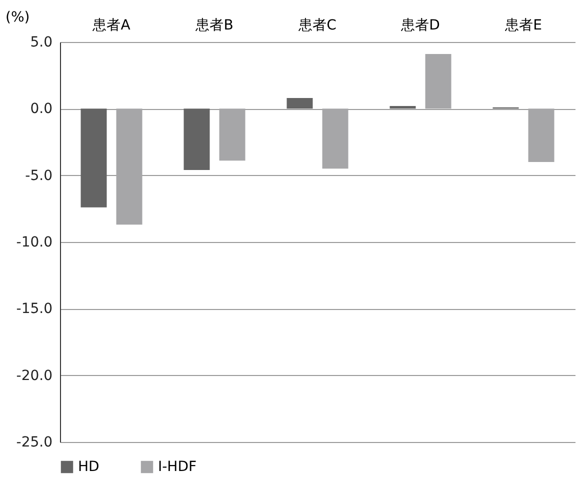  I want to click on y-tick-label: -10.0, so click(34, 242).